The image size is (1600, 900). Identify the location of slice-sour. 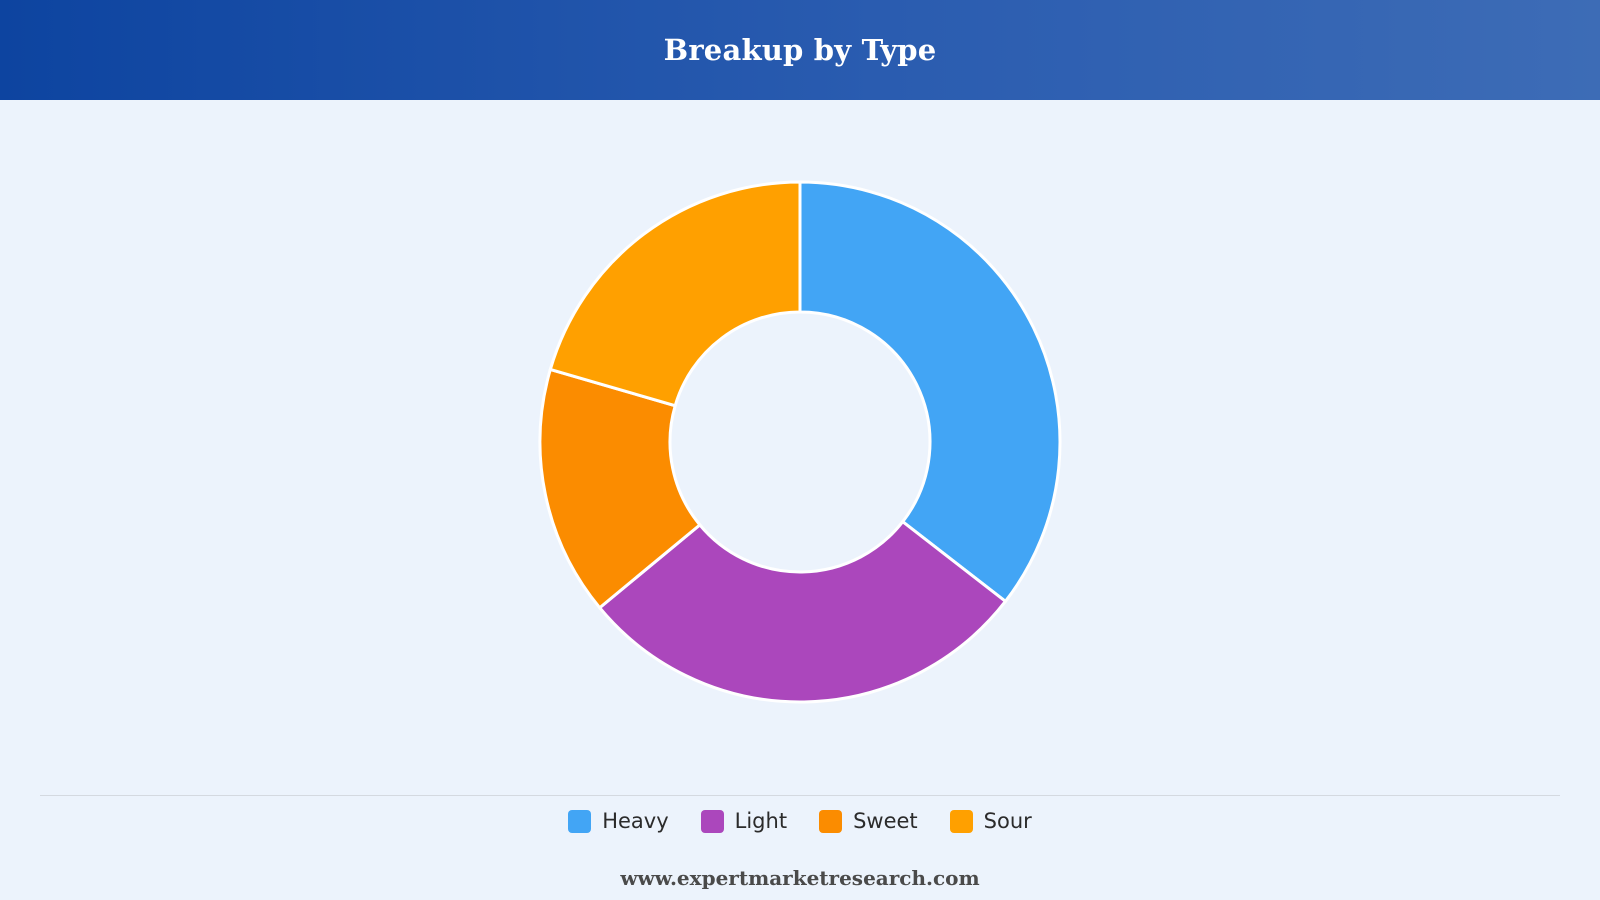
(675, 294).